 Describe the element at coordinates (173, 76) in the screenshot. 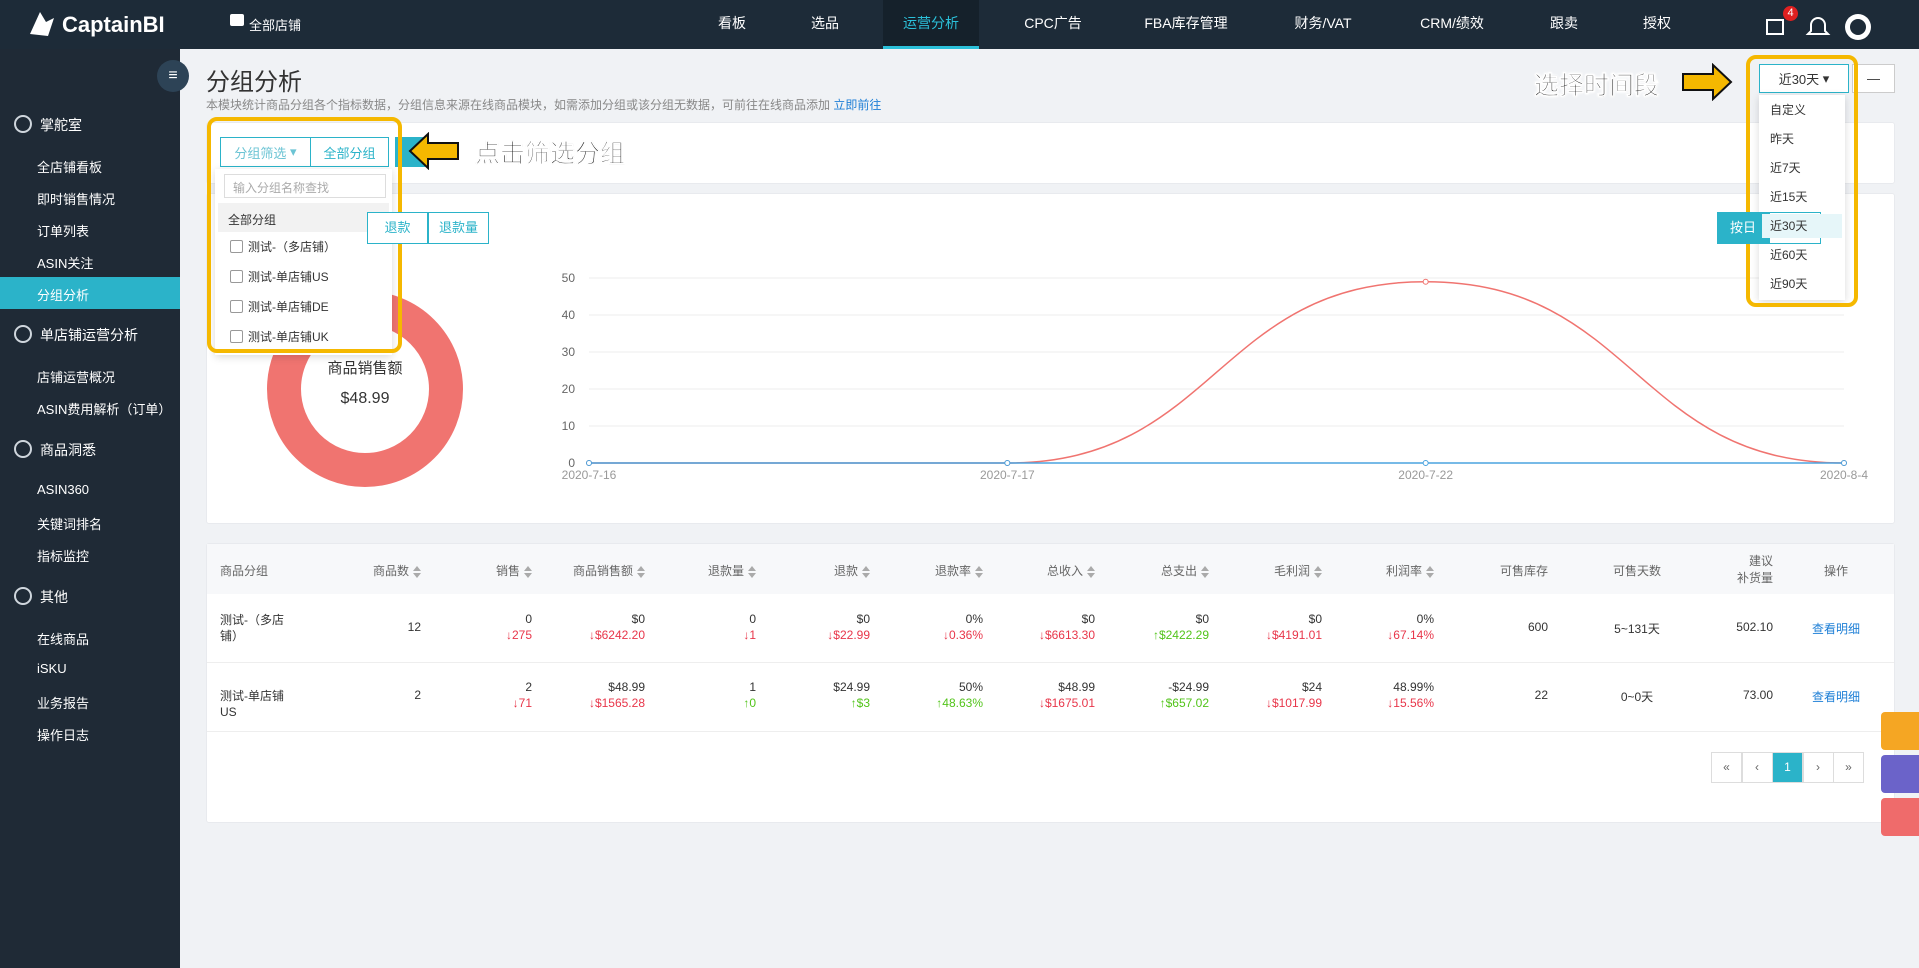

I see `collapse-button: ≡` at that location.